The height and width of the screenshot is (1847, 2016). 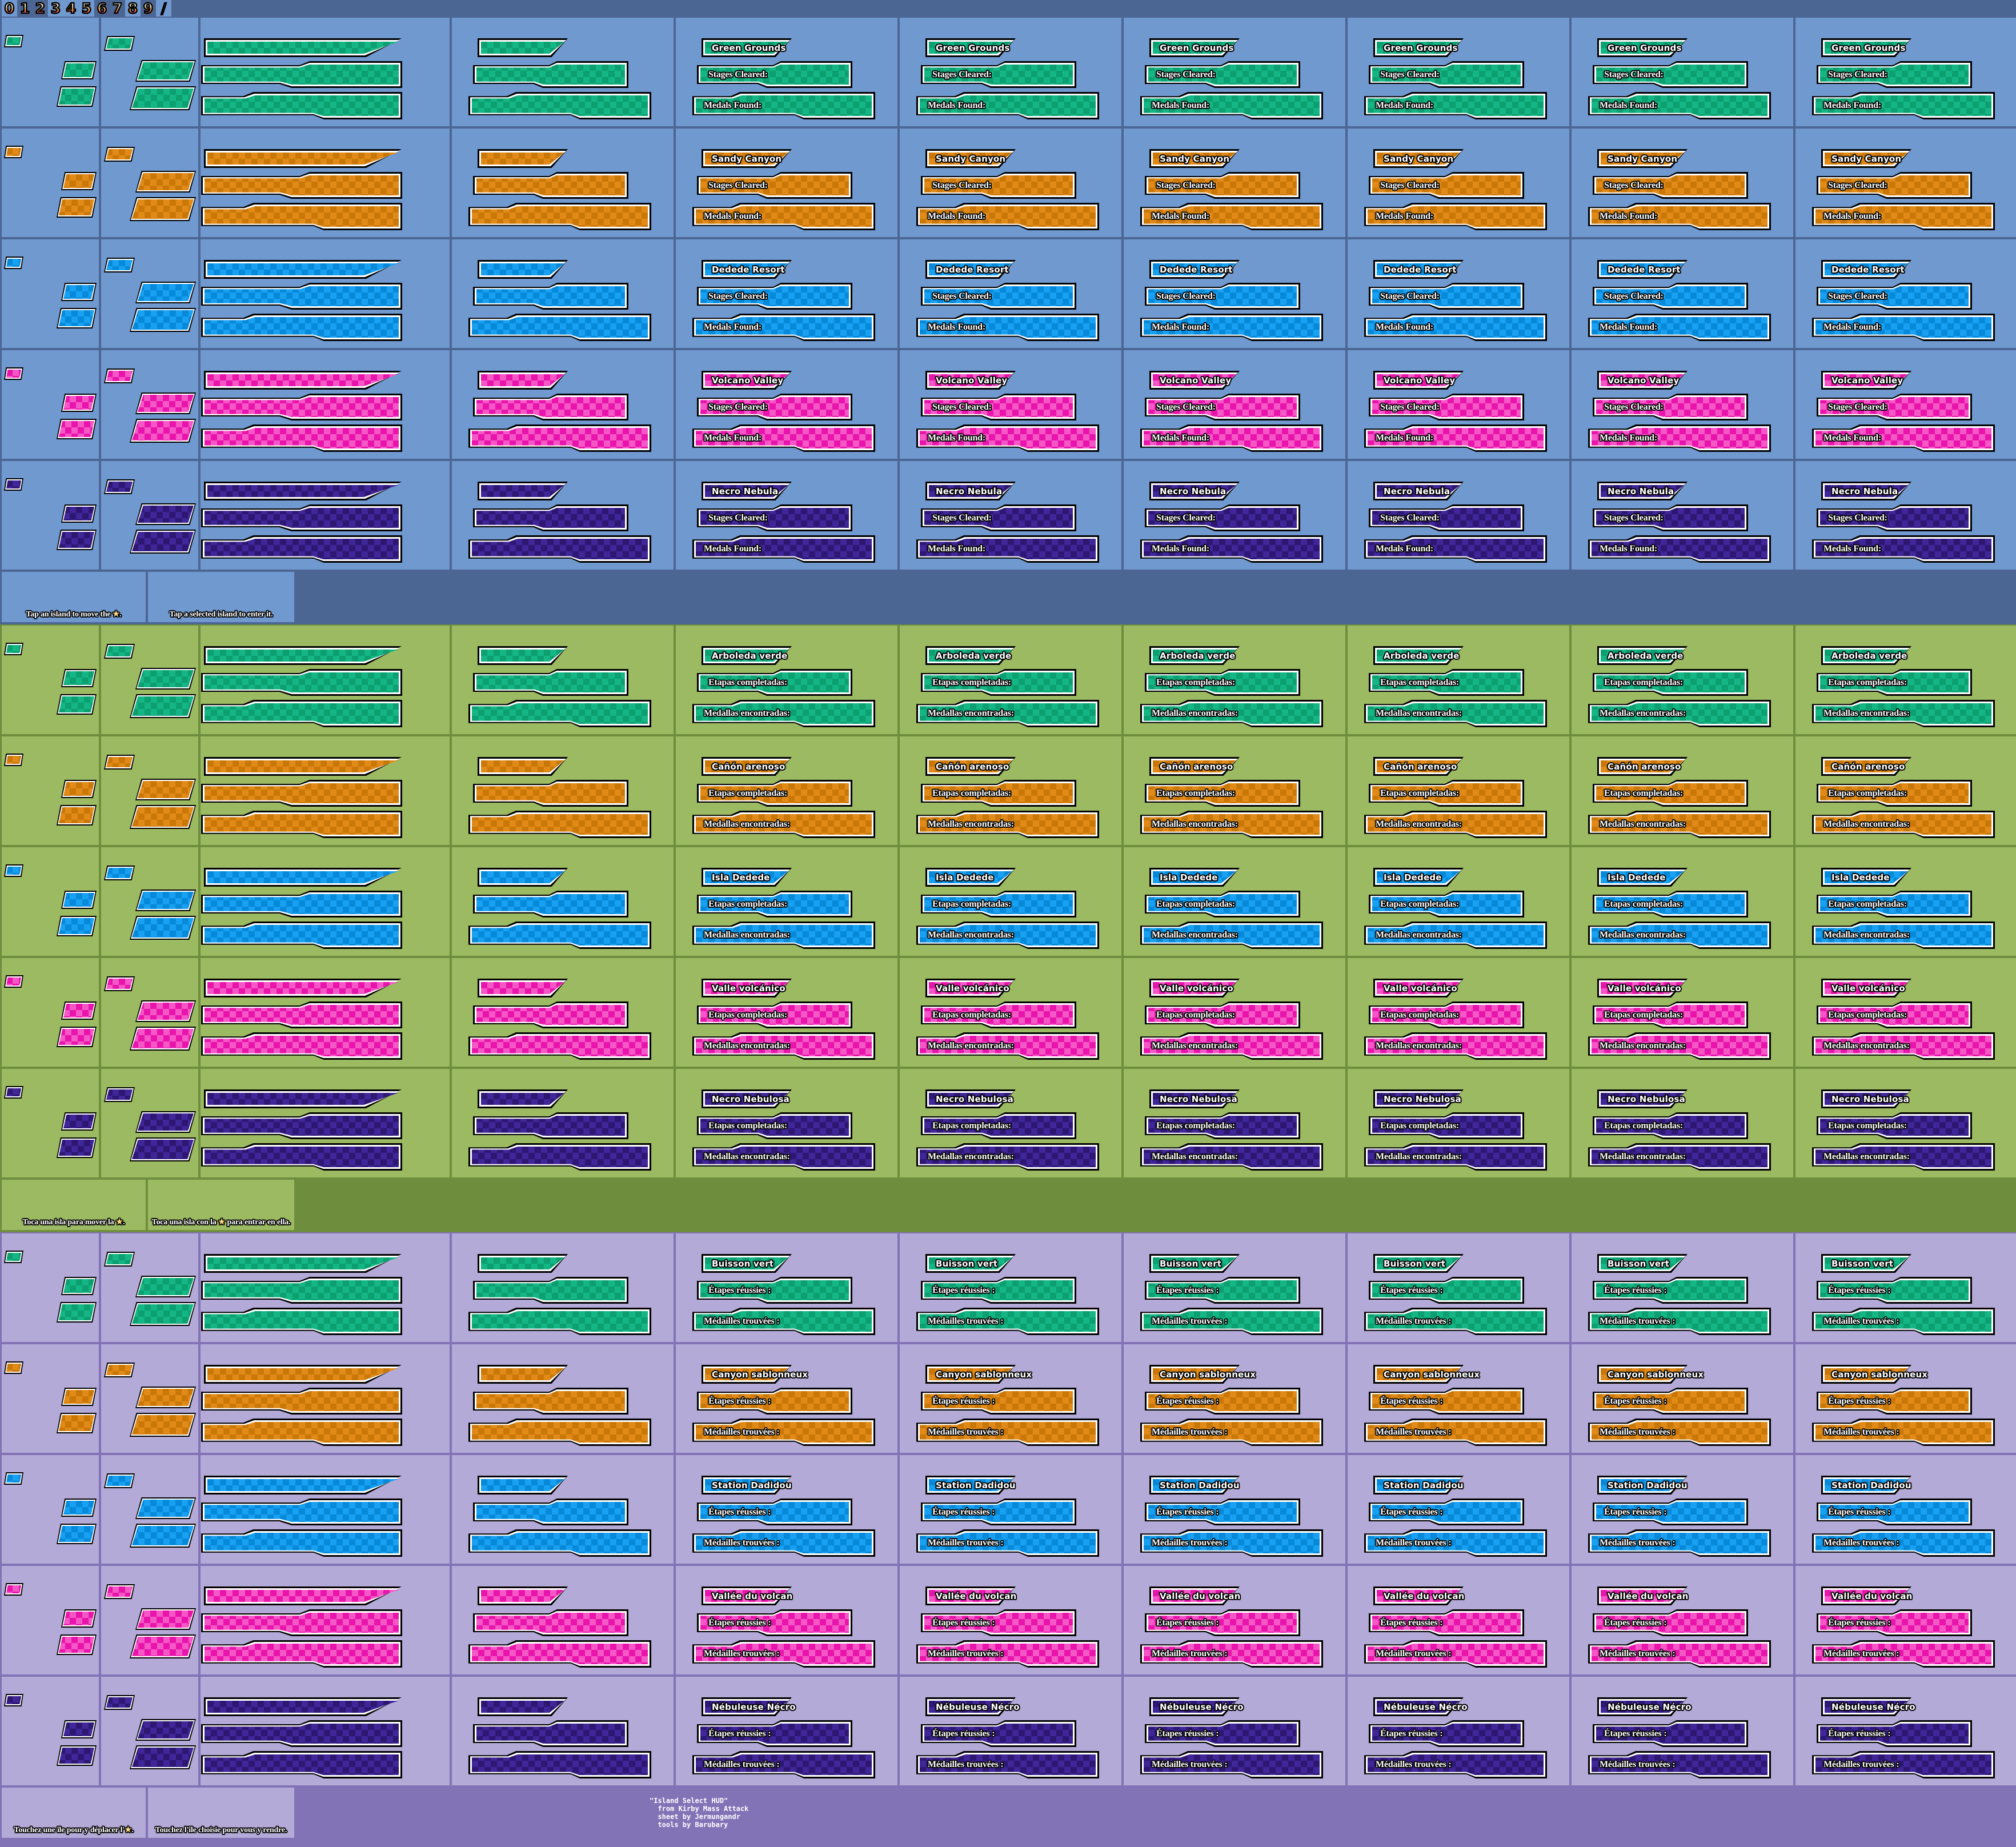 What do you see at coordinates (1181, 438) in the screenshot?
I see `medals-label: Medals Found:` at bounding box center [1181, 438].